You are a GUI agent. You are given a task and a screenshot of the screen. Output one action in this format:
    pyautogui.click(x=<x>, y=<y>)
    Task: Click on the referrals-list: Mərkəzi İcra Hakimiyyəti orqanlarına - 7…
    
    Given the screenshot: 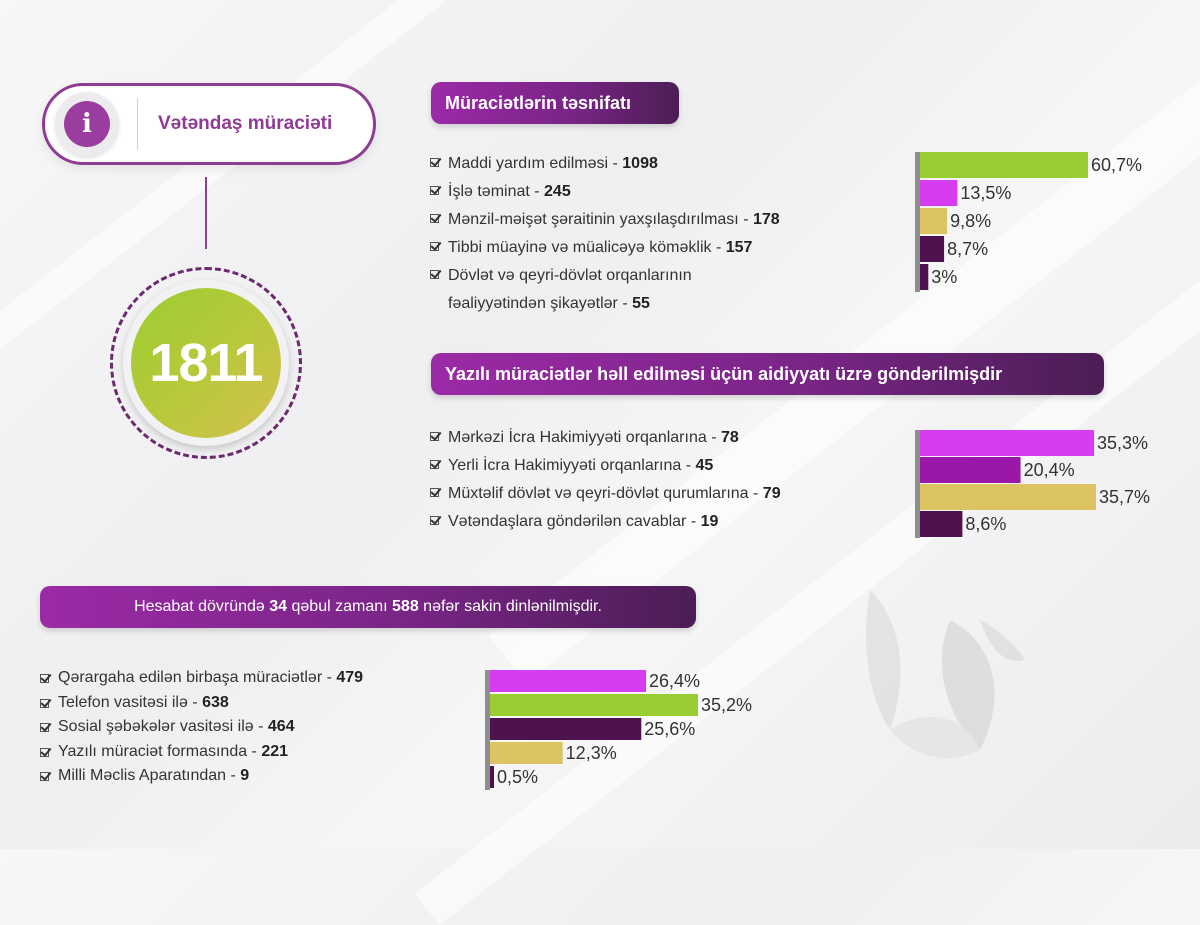 What is the action you would take?
    pyautogui.click(x=605, y=480)
    